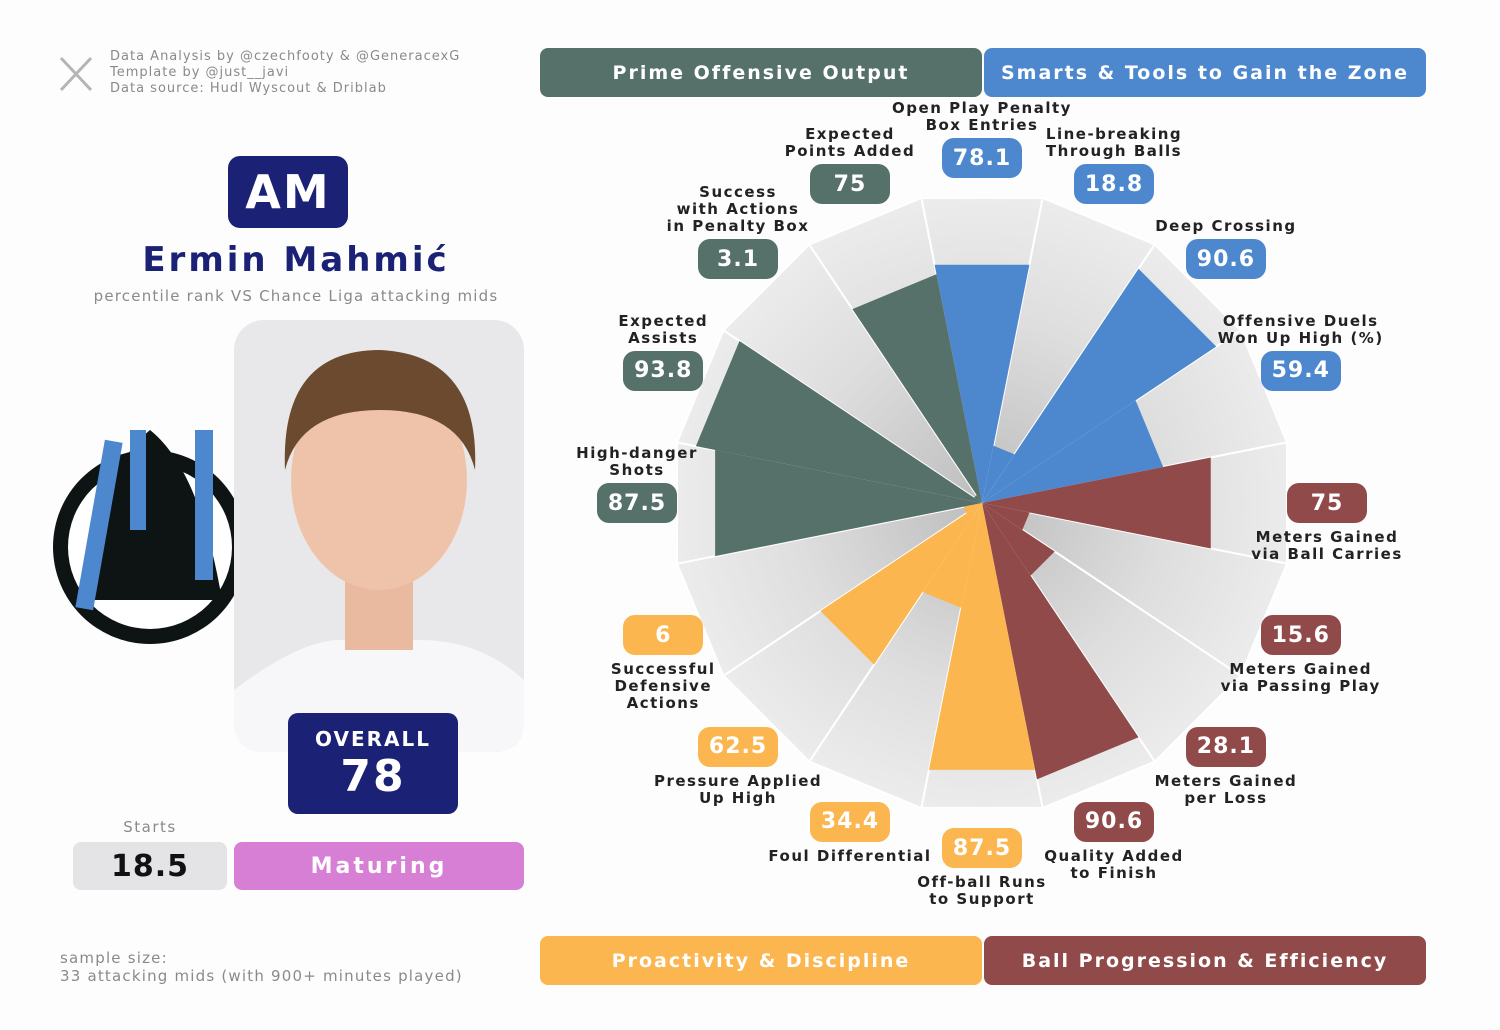 The height and width of the screenshot is (1030, 1500). I want to click on category-label: Meters Gained via Passing Play, so click(1300, 678).